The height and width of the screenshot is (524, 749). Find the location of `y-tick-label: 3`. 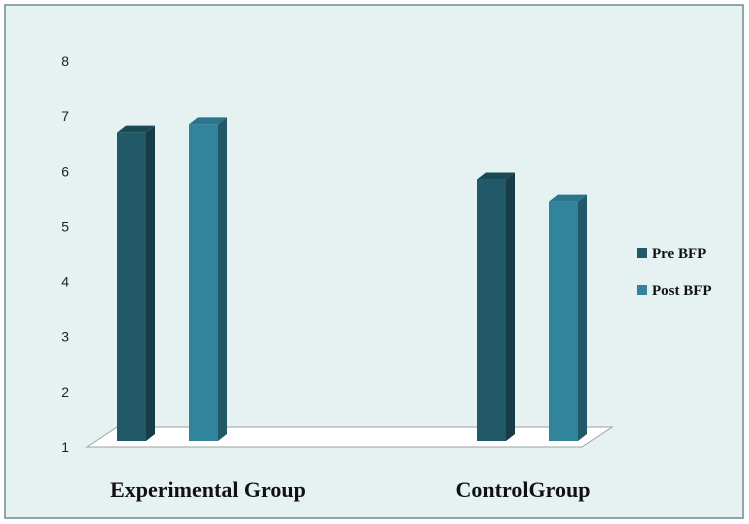

y-tick-label: 3 is located at coordinates (65, 337).